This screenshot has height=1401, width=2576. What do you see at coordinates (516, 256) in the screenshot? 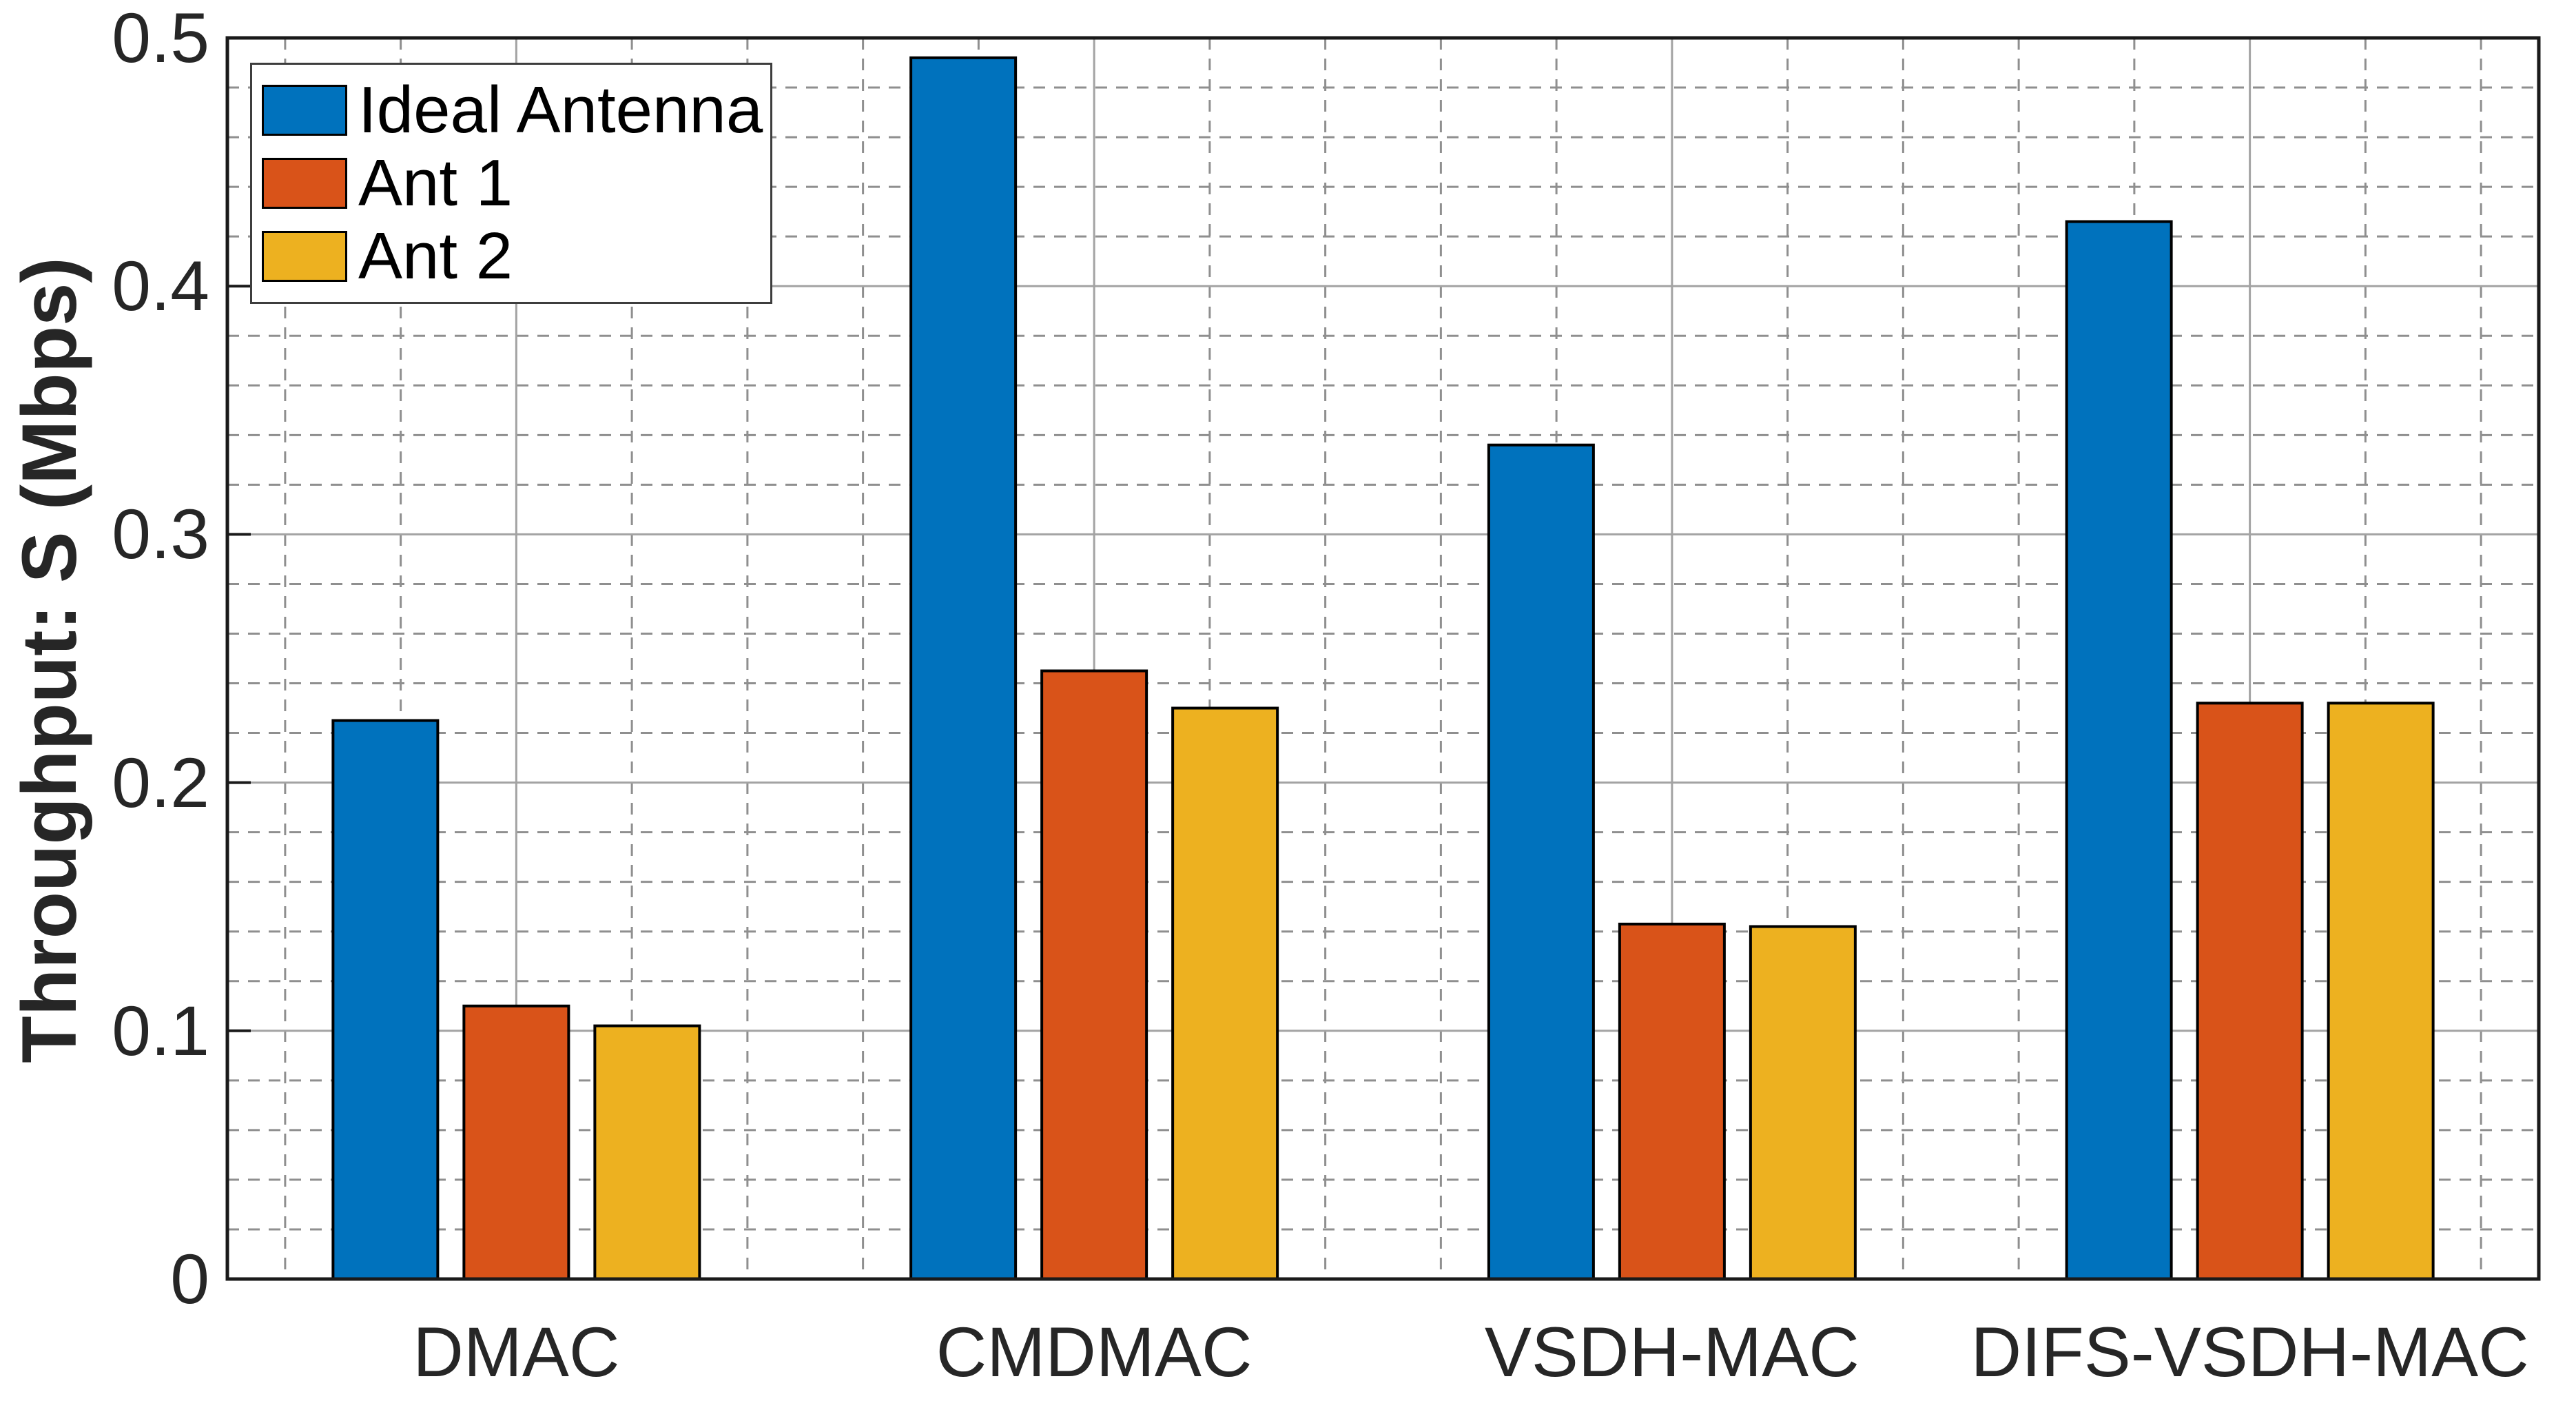
I see `legend-item-ant-2: Ant 2` at bounding box center [516, 256].